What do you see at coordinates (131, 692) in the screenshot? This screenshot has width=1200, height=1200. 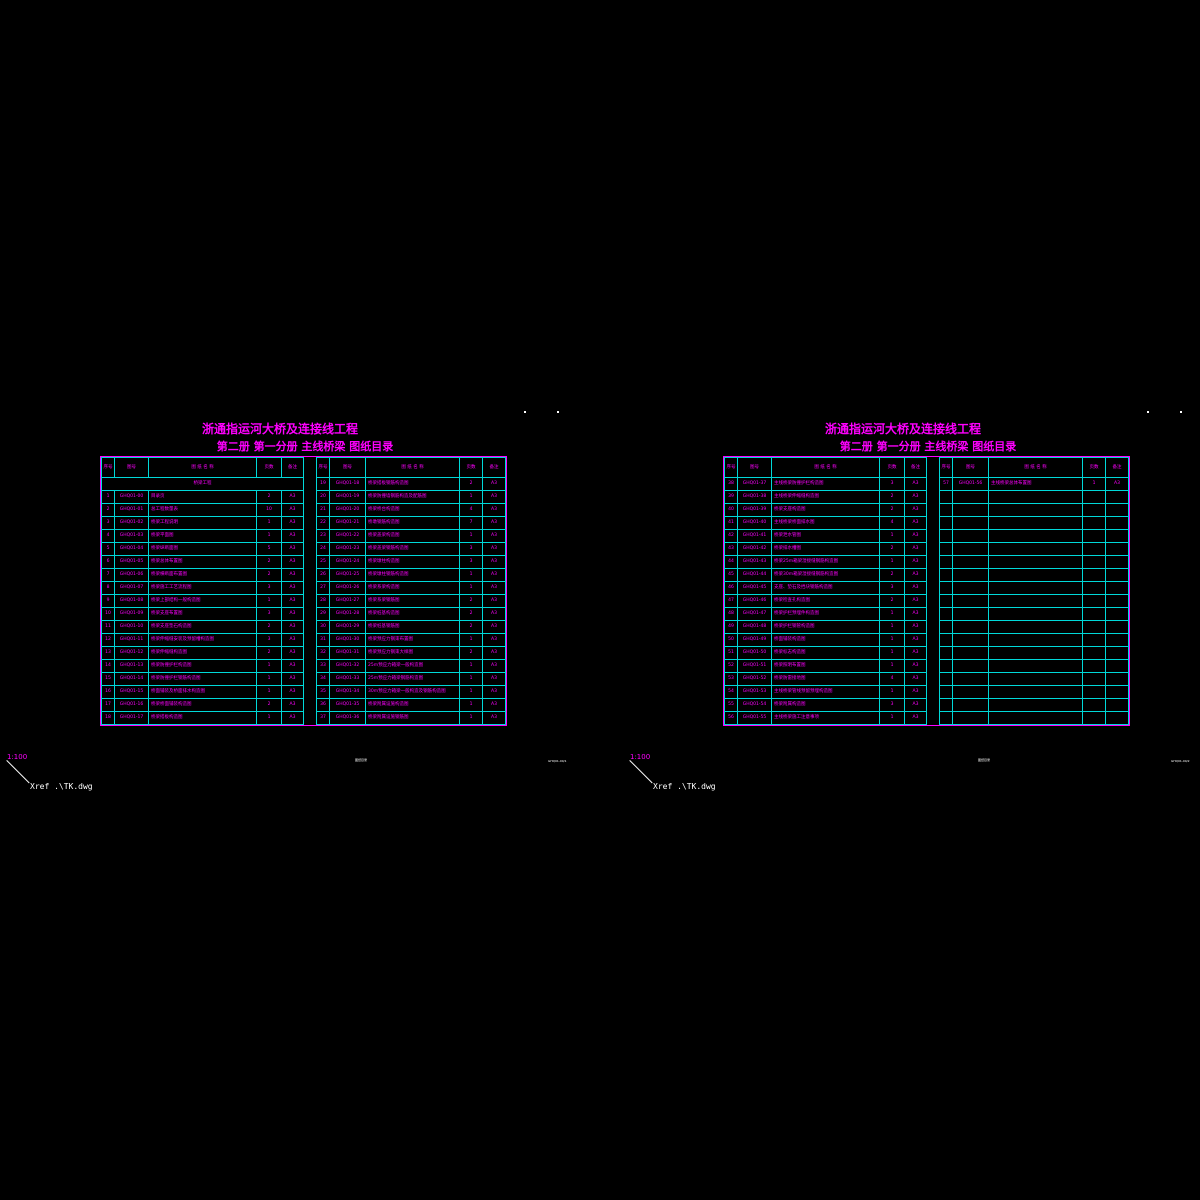 I see `drawing-code: GHQ01-15` at bounding box center [131, 692].